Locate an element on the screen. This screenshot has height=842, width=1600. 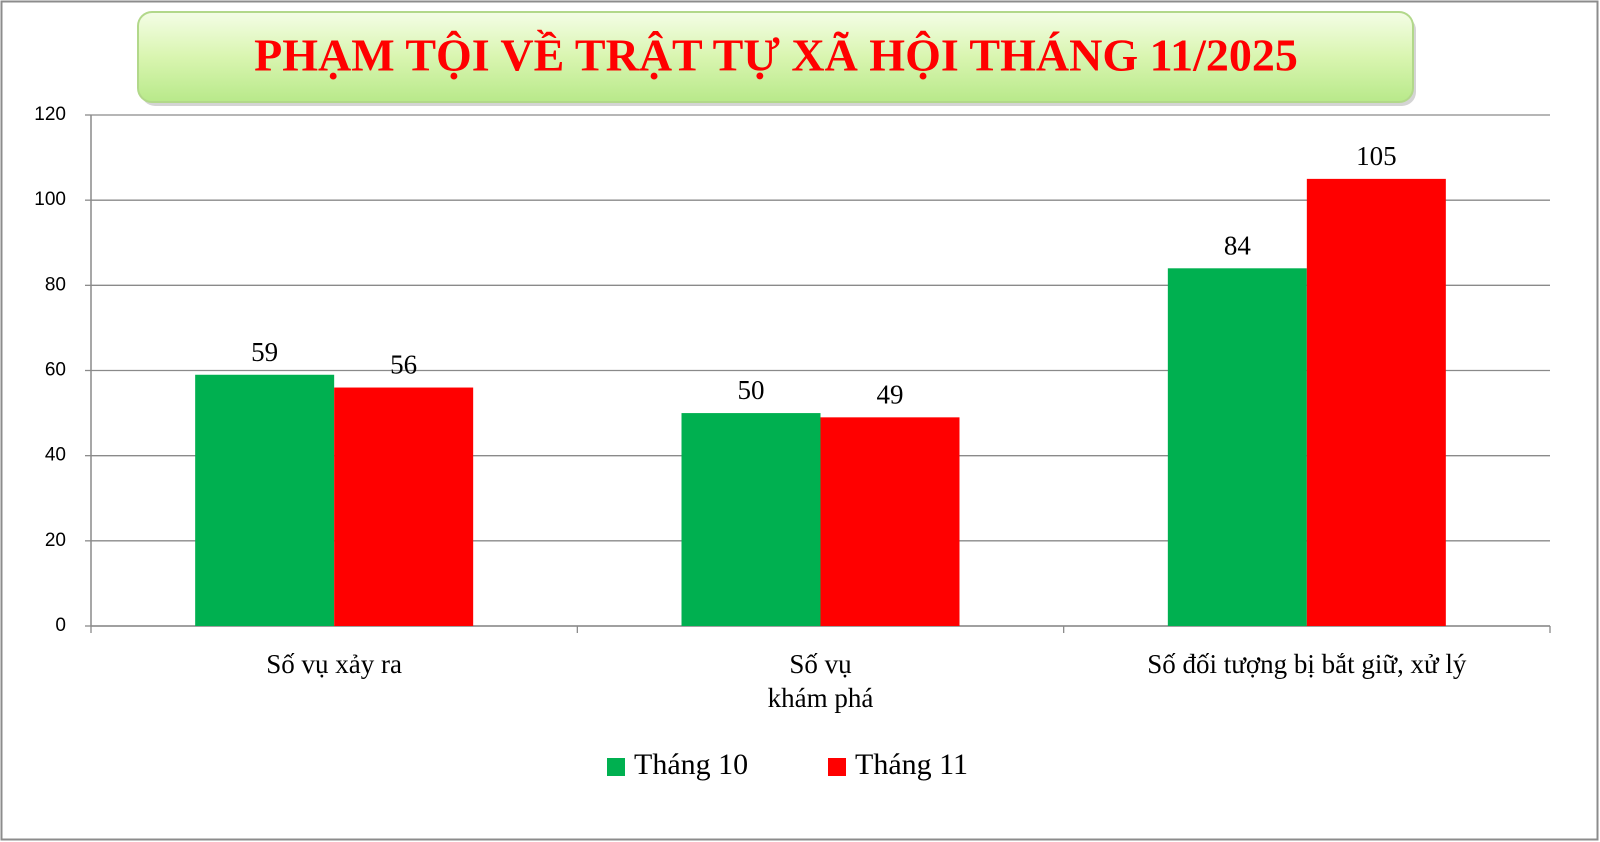
title-box is located at coordinates (775, 57).